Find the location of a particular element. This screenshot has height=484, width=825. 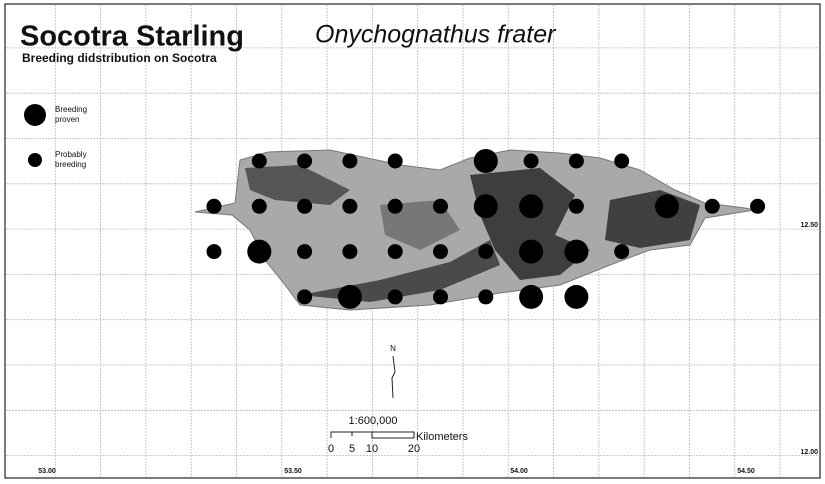

lon-label: 54.00 is located at coordinates (519, 471).